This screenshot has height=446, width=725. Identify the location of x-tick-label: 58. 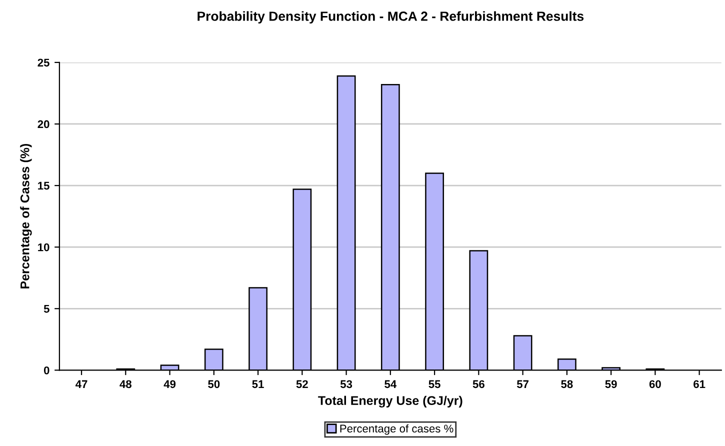
(567, 384).